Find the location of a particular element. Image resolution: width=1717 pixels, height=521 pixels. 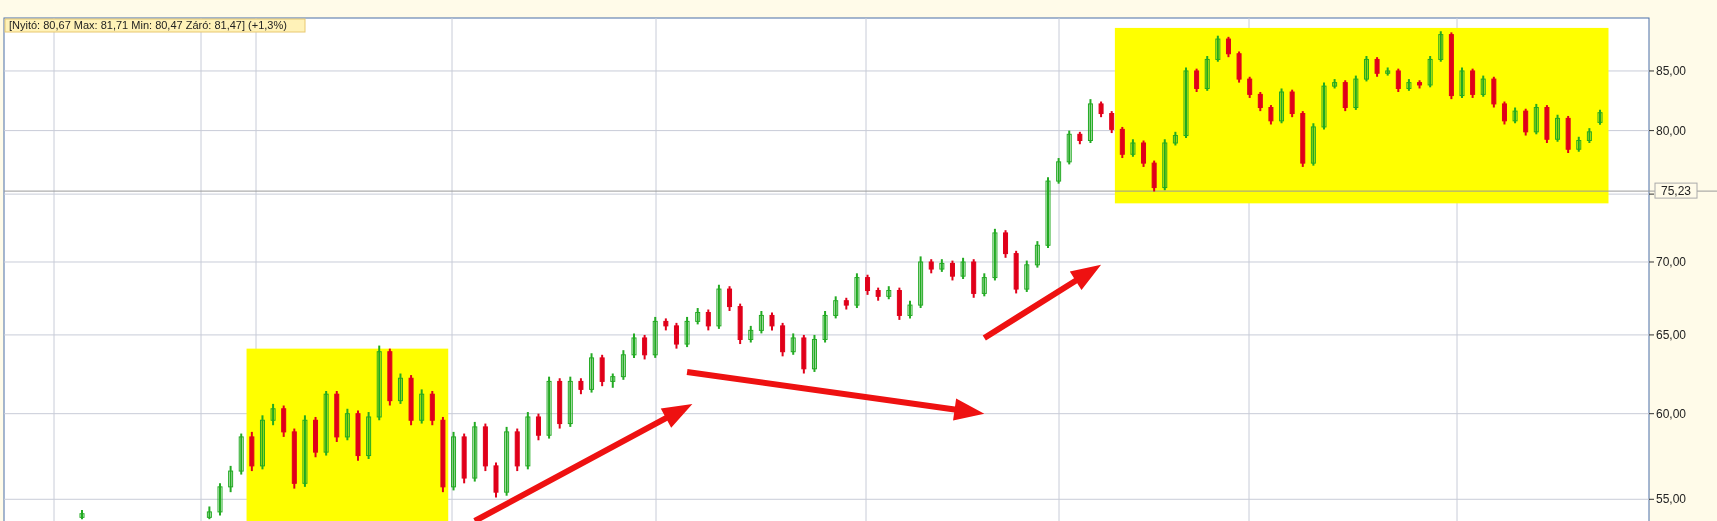

chart-title: [Nyitó: 80,67 Max: 81,71 Min: 80,47 Záró: 81,47] (+1,3%) is located at coordinates (148, 25).